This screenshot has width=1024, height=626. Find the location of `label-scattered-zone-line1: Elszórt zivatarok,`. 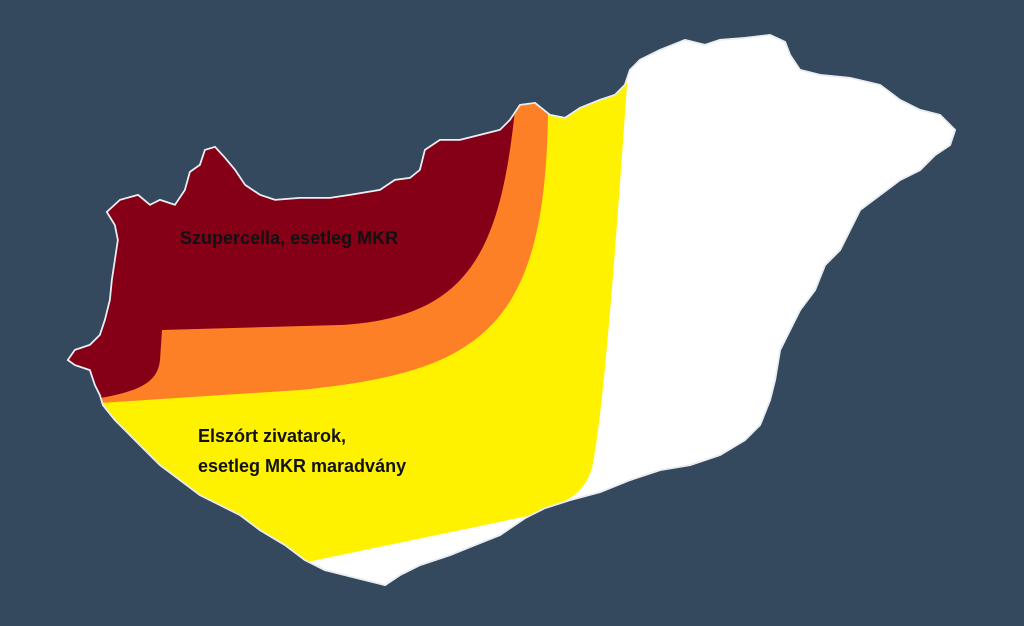

label-scattered-zone-line1: Elszórt zivatarok, is located at coordinates (272, 436).